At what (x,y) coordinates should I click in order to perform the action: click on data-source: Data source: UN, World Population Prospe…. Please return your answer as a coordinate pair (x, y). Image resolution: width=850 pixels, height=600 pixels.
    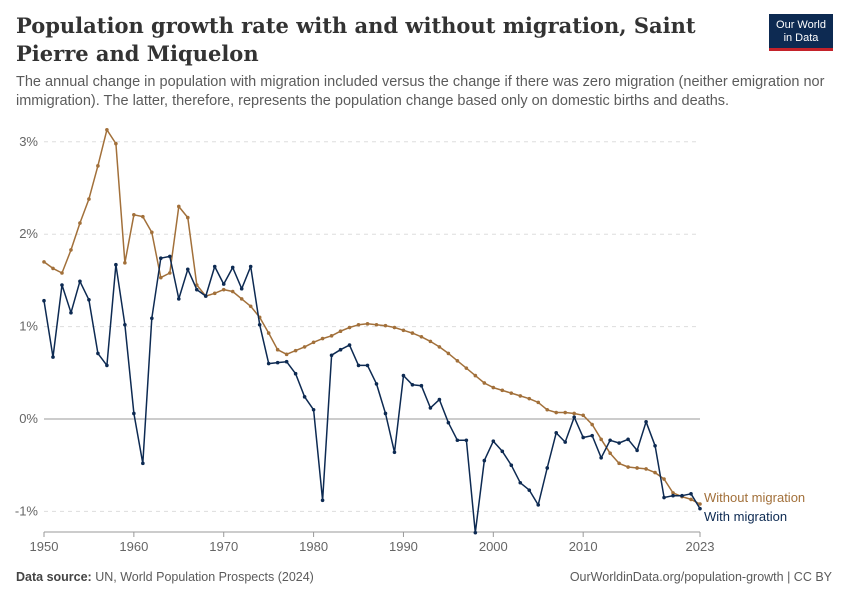
    Looking at the image, I should click on (165, 577).